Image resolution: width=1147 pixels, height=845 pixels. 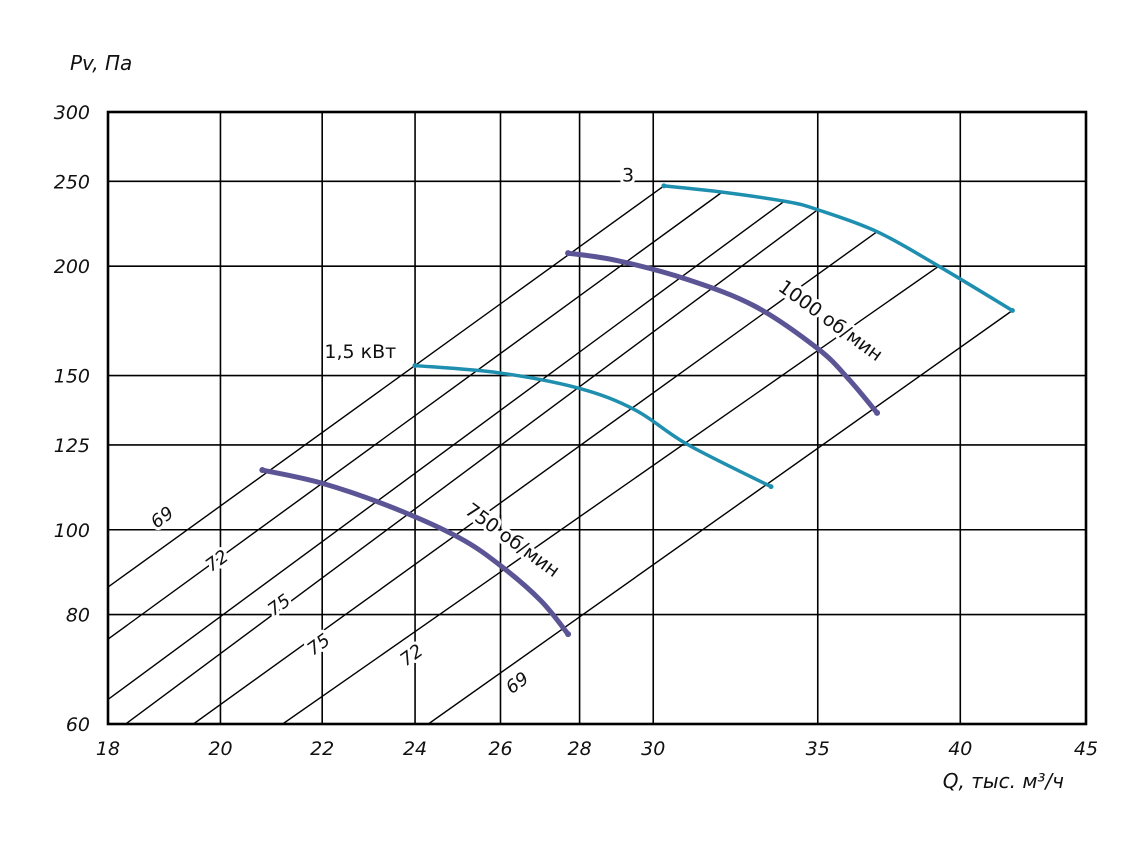 I want to click on y-tick-label: 300, so click(x=72, y=113).